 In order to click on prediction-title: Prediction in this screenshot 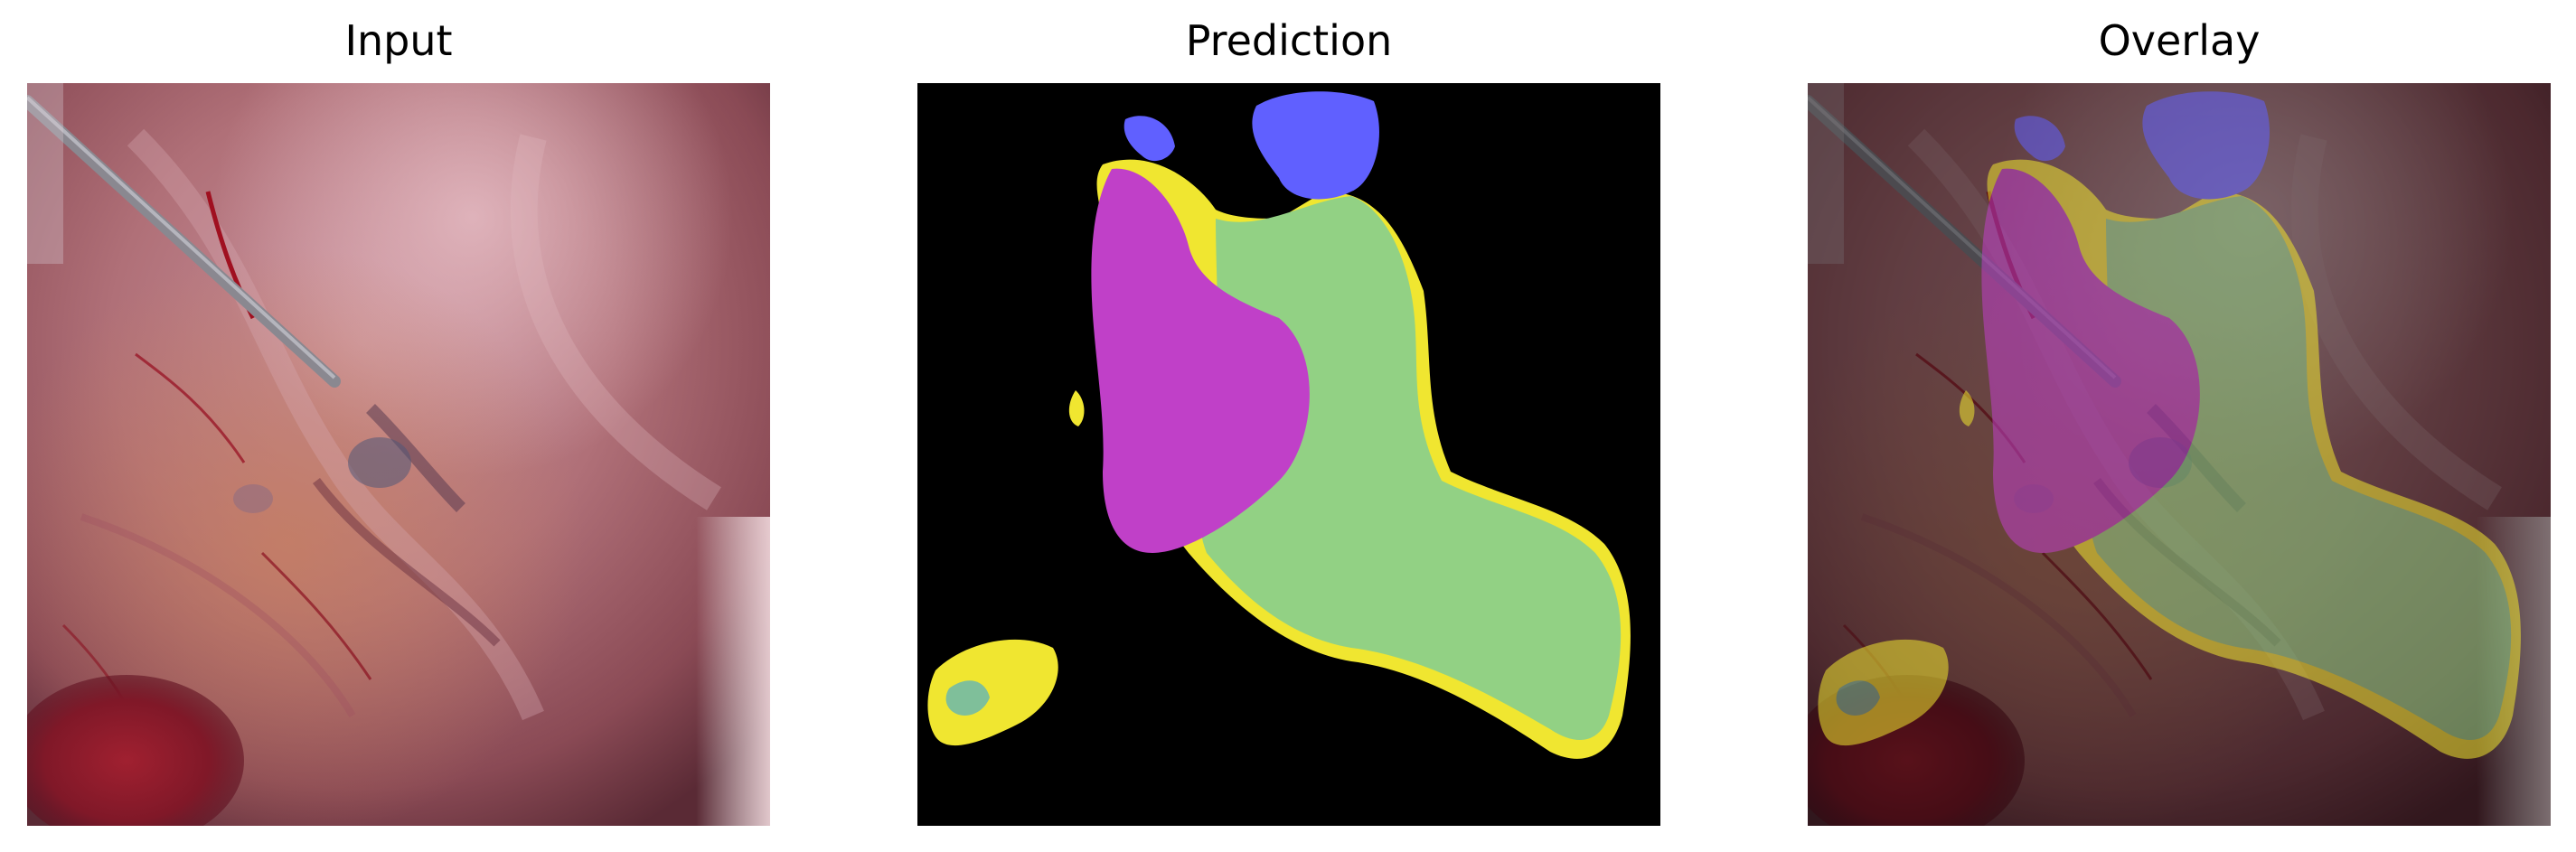, I will do `click(1289, 40)`.